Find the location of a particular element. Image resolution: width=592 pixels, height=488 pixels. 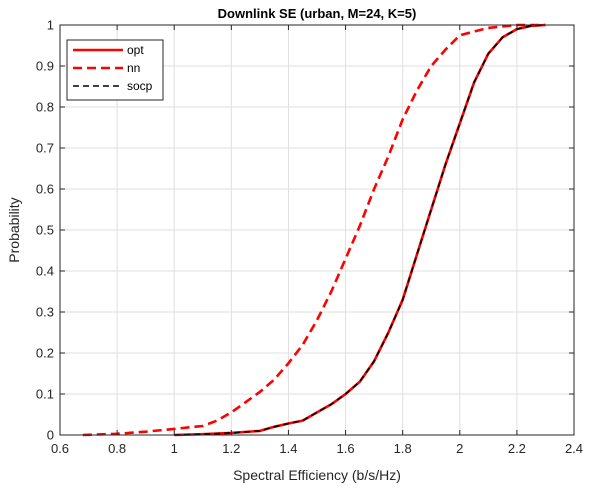

y-tick-label: 0.6 is located at coordinates (45, 189).